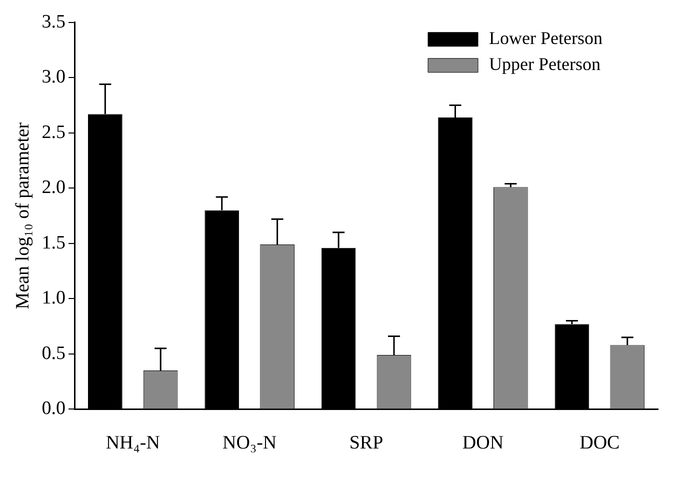 The image size is (678, 481). I want to click on y-tick-label: 2.5, so click(54, 132).